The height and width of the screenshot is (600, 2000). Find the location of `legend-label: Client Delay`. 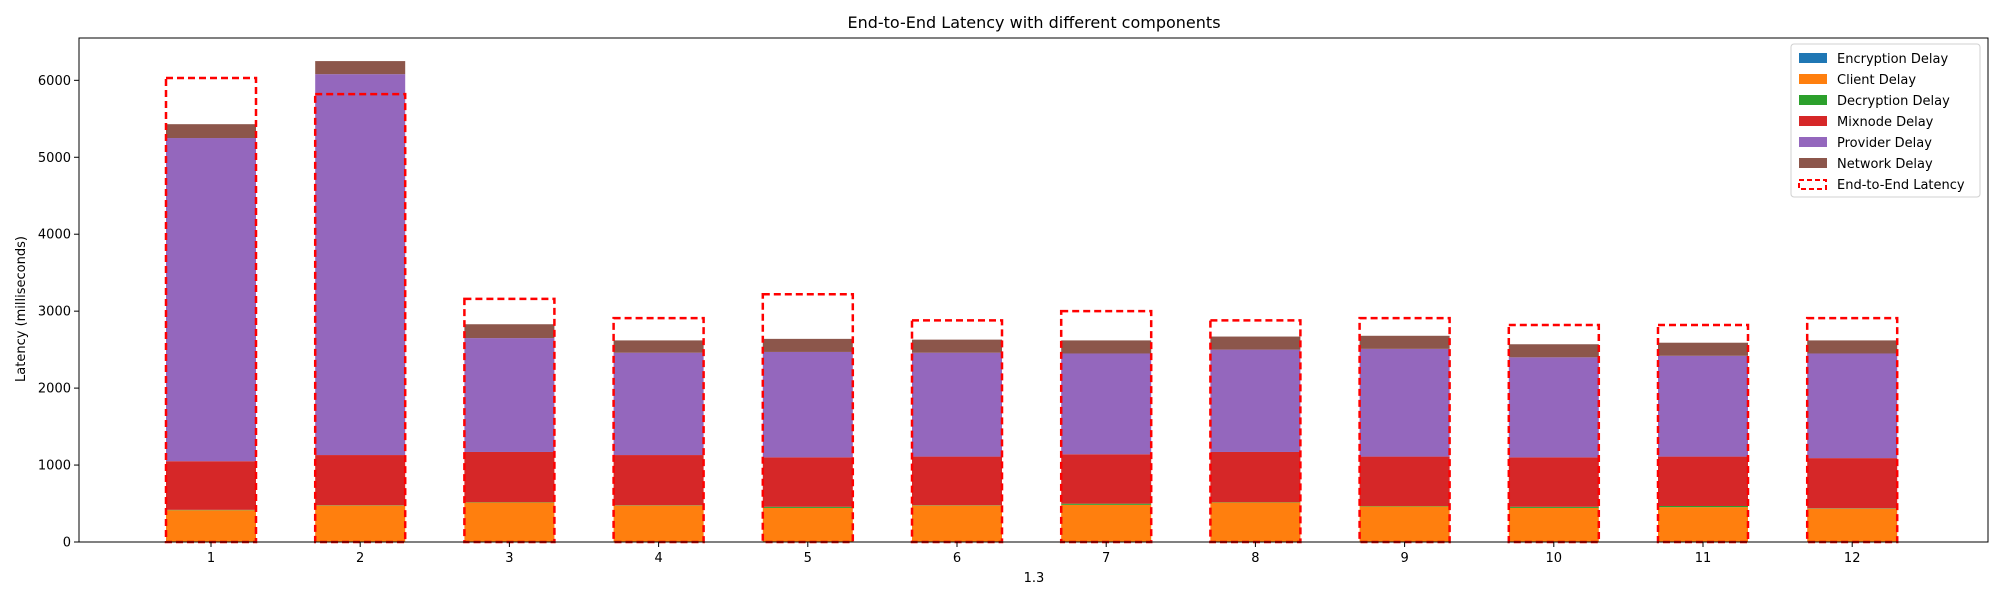

legend-label: Client Delay is located at coordinates (1876, 80).